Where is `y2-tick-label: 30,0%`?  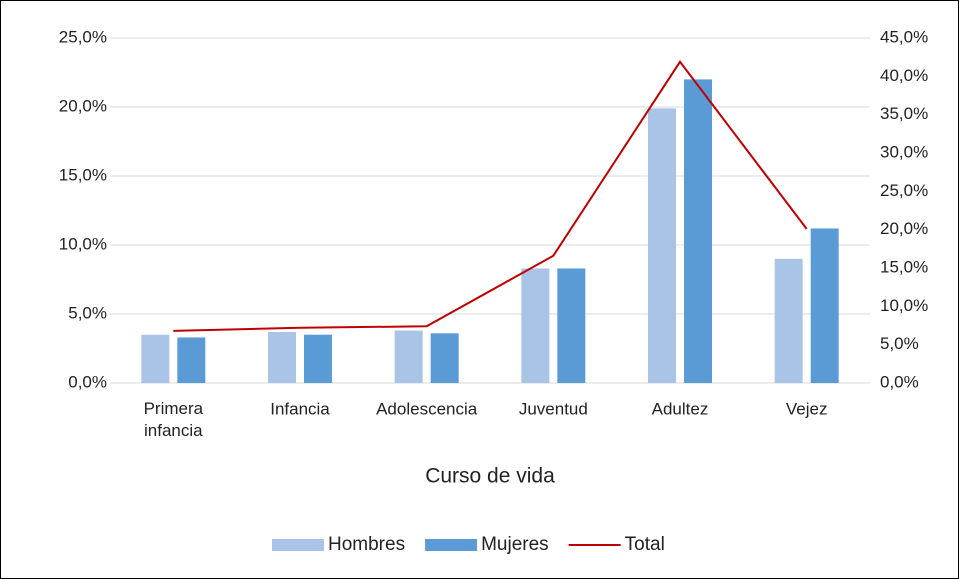
y2-tick-label: 30,0% is located at coordinates (904, 151).